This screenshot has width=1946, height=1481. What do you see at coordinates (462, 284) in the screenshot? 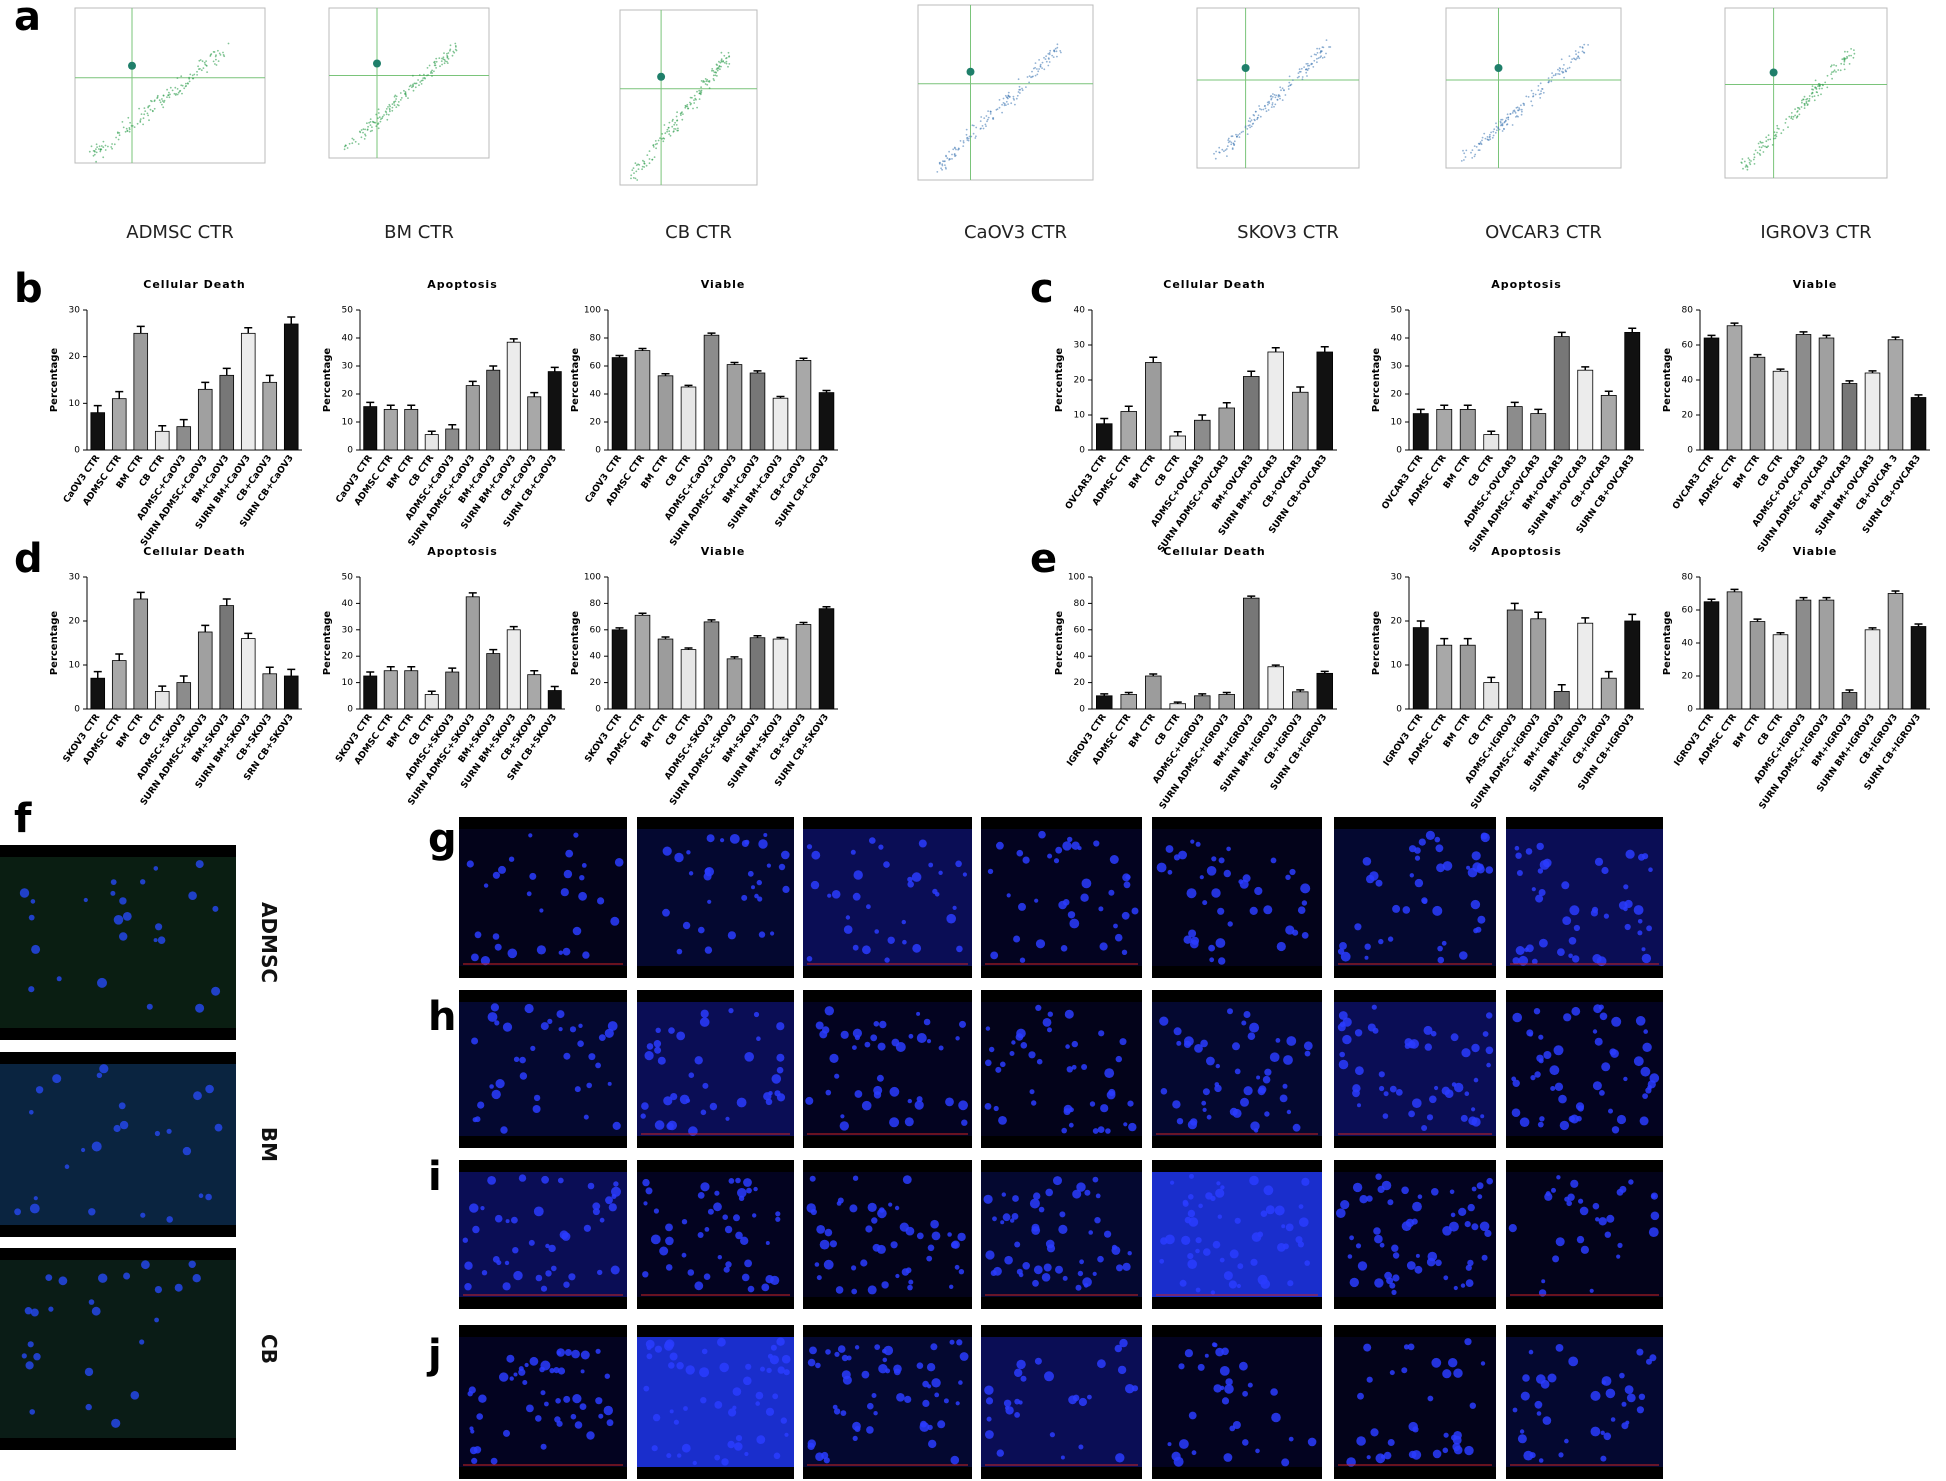
I see `chart-title: Apoptosis` at bounding box center [462, 284].